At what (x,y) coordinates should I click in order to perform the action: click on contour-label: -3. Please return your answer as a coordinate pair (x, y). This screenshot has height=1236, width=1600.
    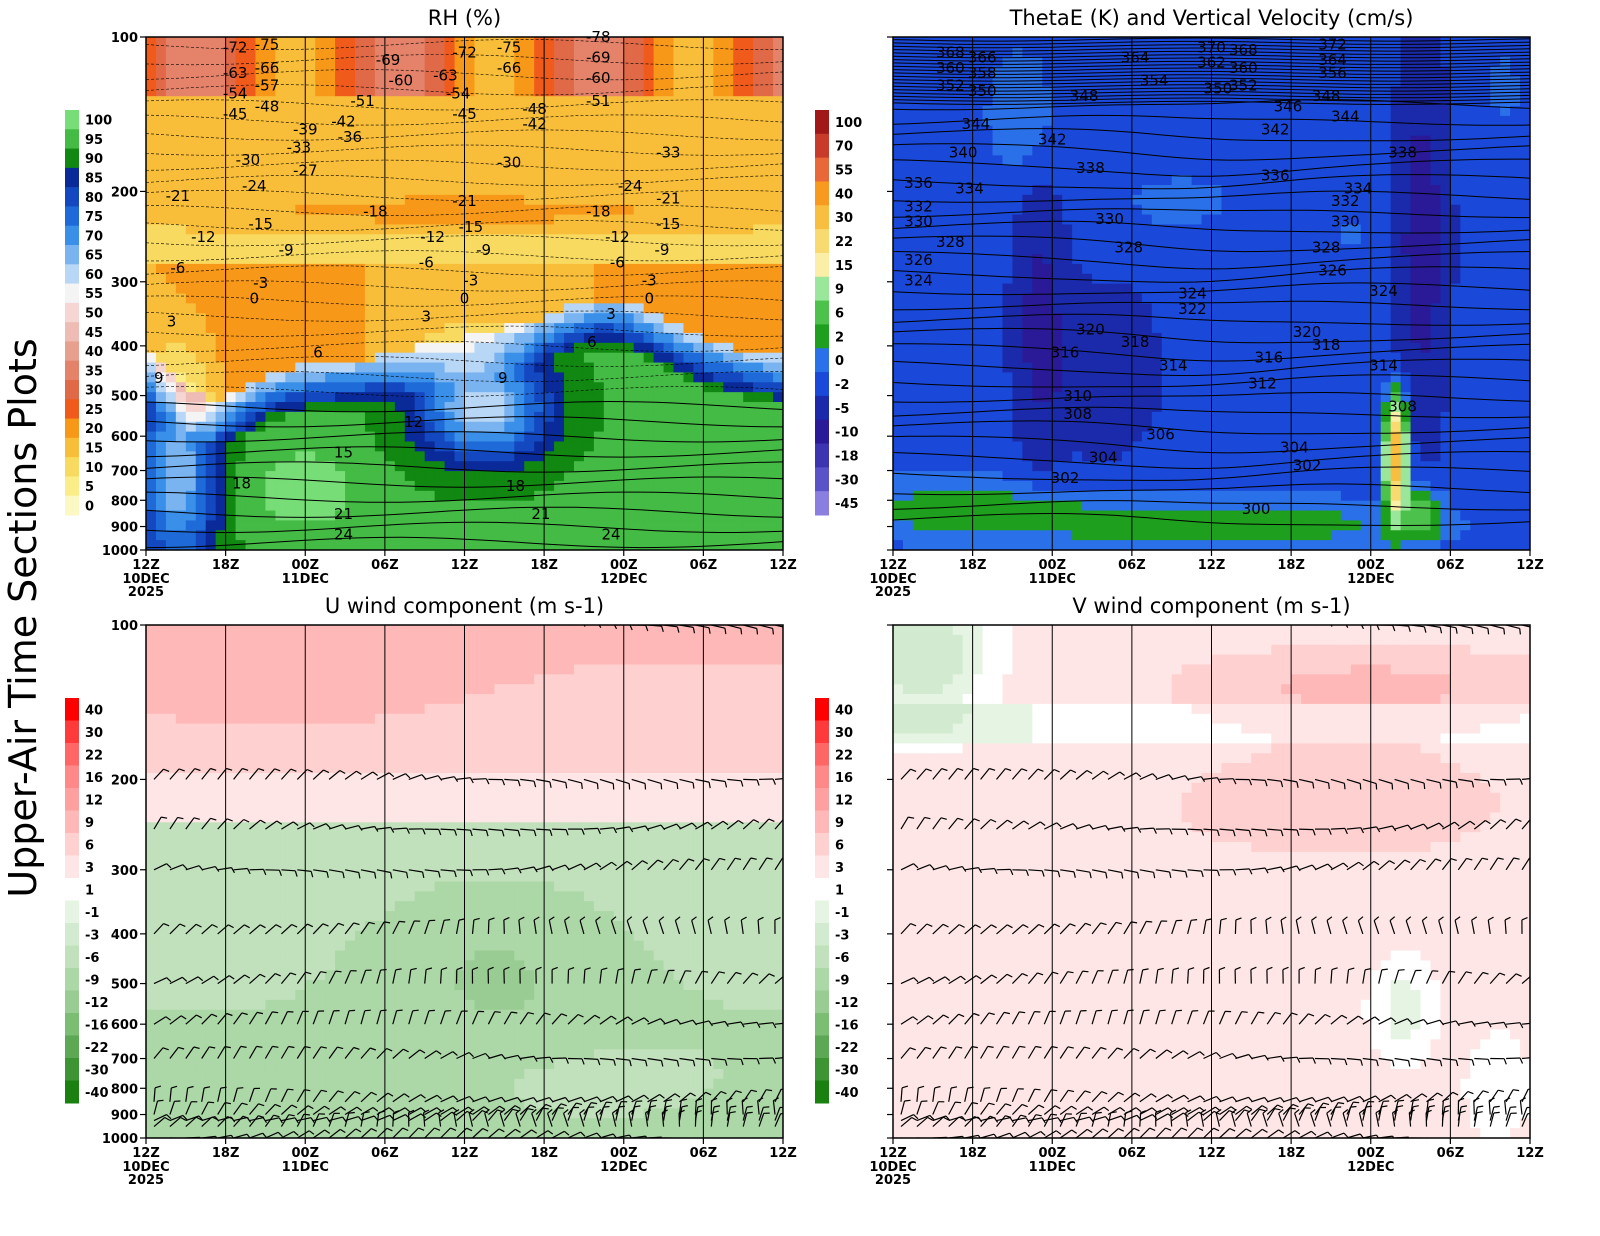
    Looking at the image, I should click on (649, 281).